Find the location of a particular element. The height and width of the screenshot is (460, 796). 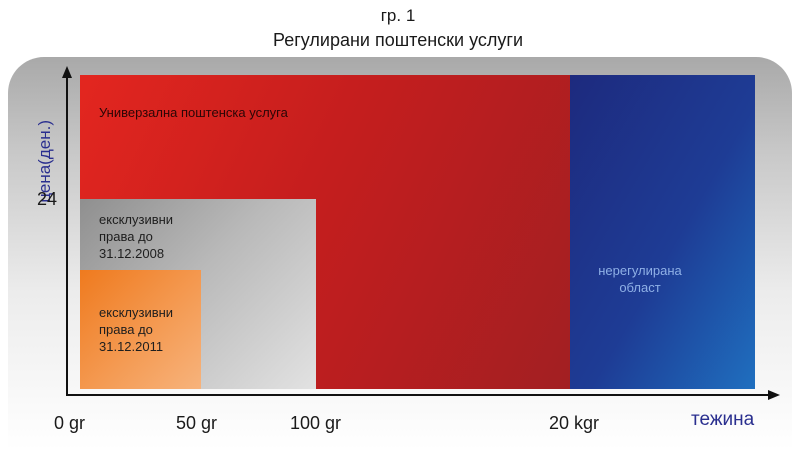

figure-number: гр. 1 is located at coordinates (398, 15).